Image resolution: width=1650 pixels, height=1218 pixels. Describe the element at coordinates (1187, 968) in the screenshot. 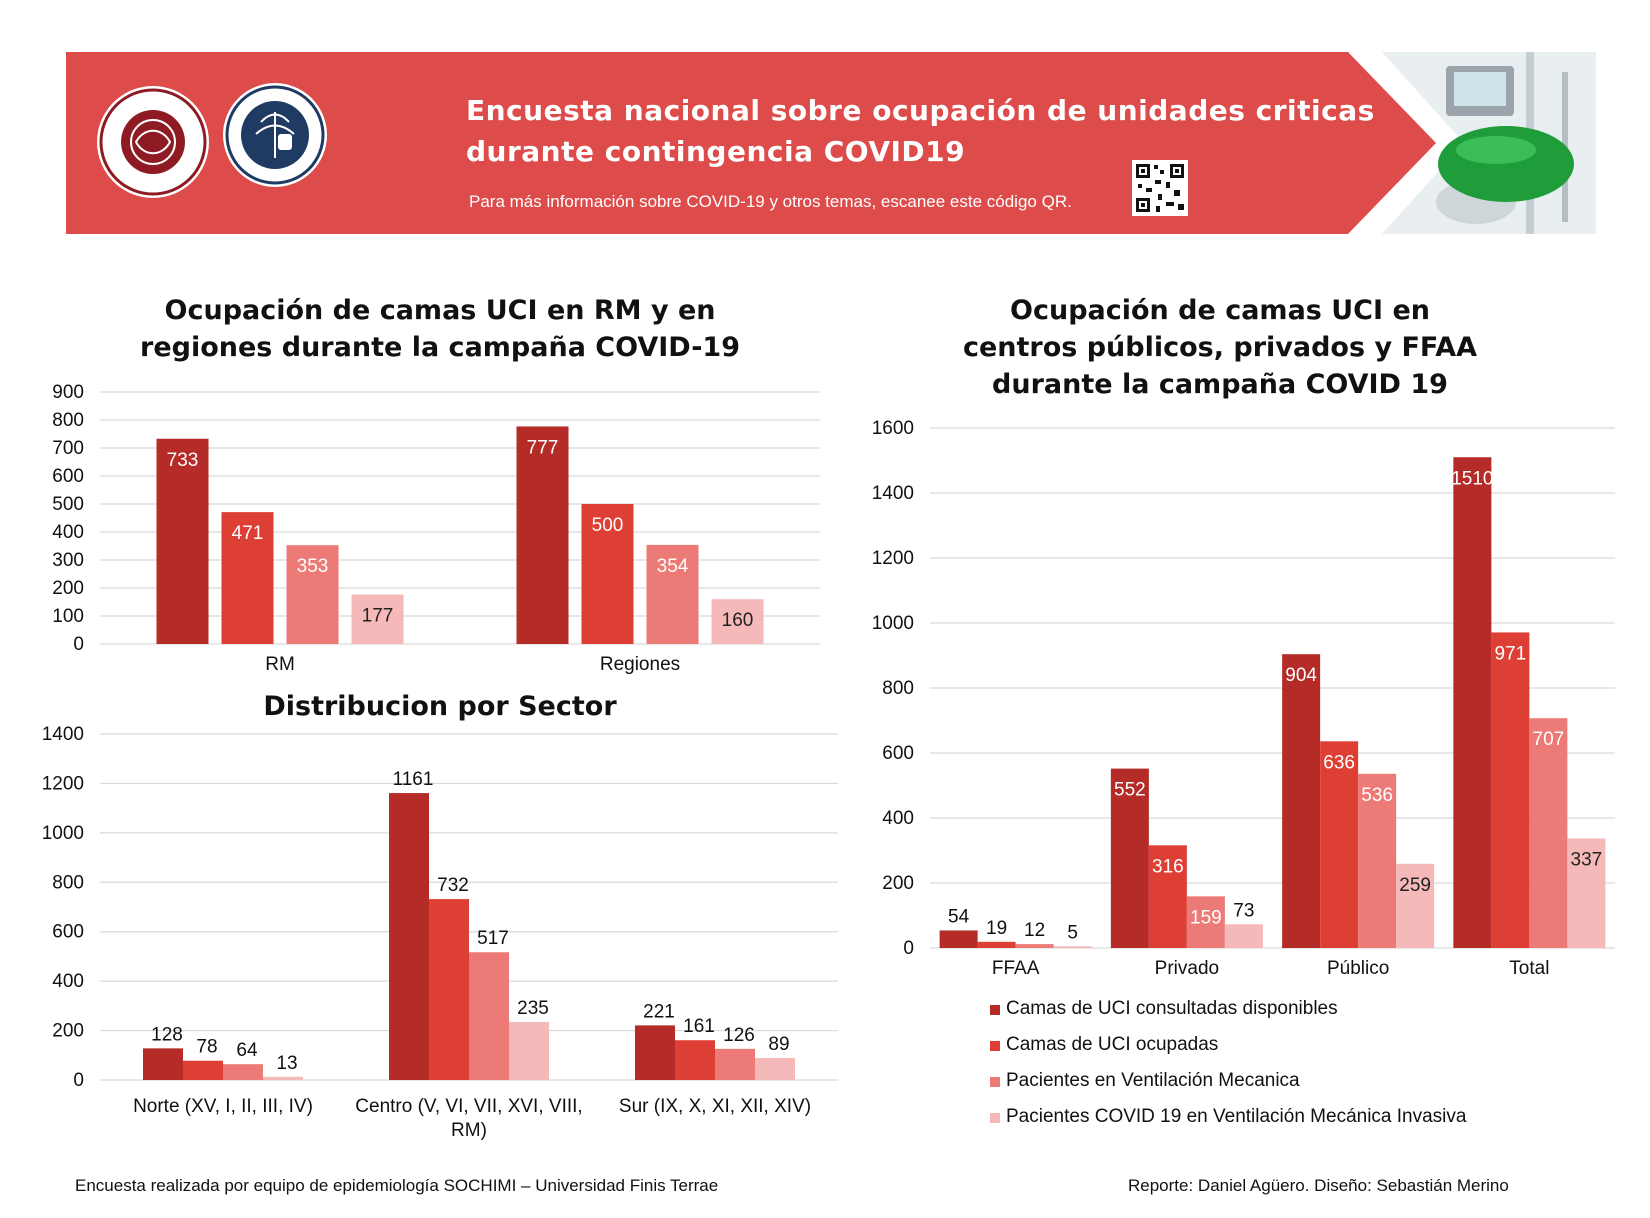

I see `x-category-label: Privado` at that location.